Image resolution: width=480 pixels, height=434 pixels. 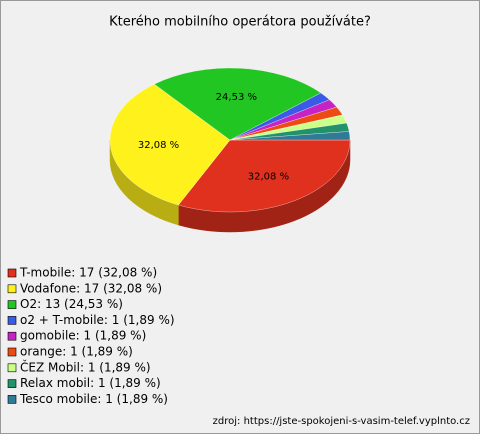 I want to click on chart-title: Kterého mobilního operátora používáte?, so click(x=240, y=22).